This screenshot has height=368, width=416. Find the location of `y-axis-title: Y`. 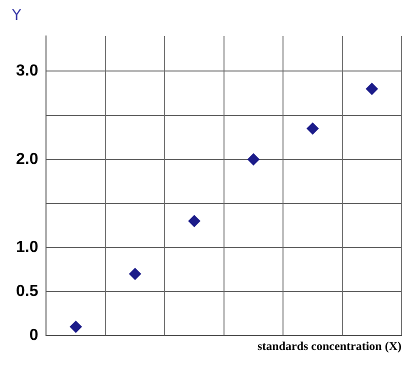

y-axis-title: Y is located at coordinates (17, 15).